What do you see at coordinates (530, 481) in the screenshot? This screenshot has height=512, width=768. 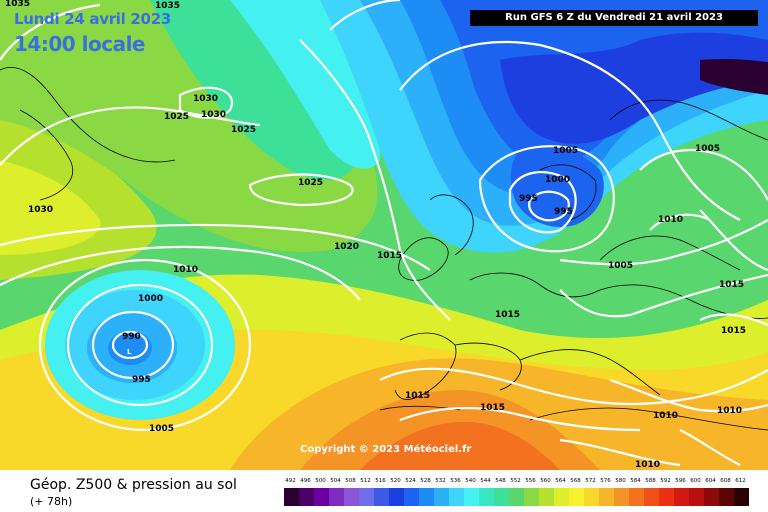 I see `legend-label: 556` at bounding box center [530, 481].